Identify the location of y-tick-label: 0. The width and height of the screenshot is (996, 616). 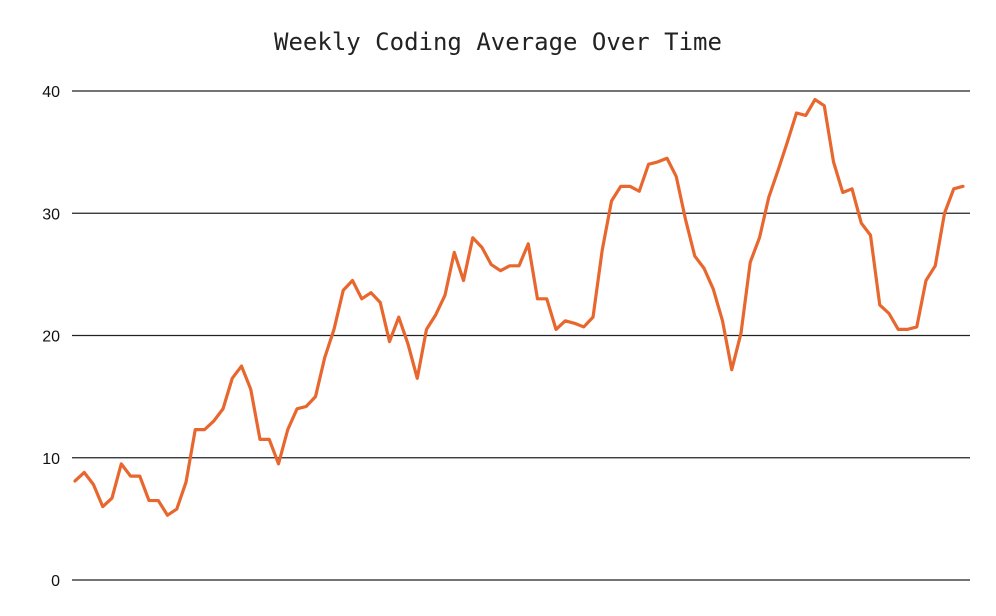
(55, 581).